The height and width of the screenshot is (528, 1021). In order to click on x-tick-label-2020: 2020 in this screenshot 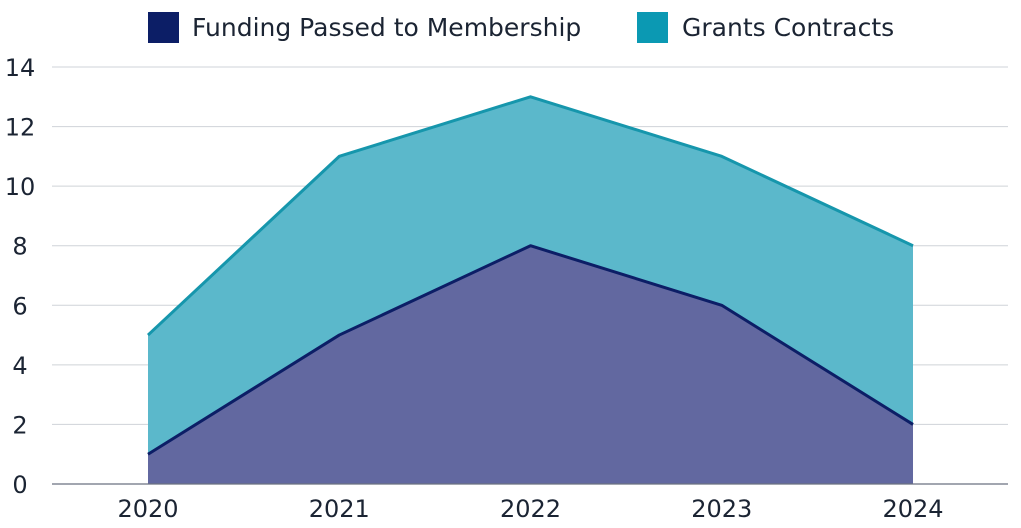, I will do `click(147, 509)`.